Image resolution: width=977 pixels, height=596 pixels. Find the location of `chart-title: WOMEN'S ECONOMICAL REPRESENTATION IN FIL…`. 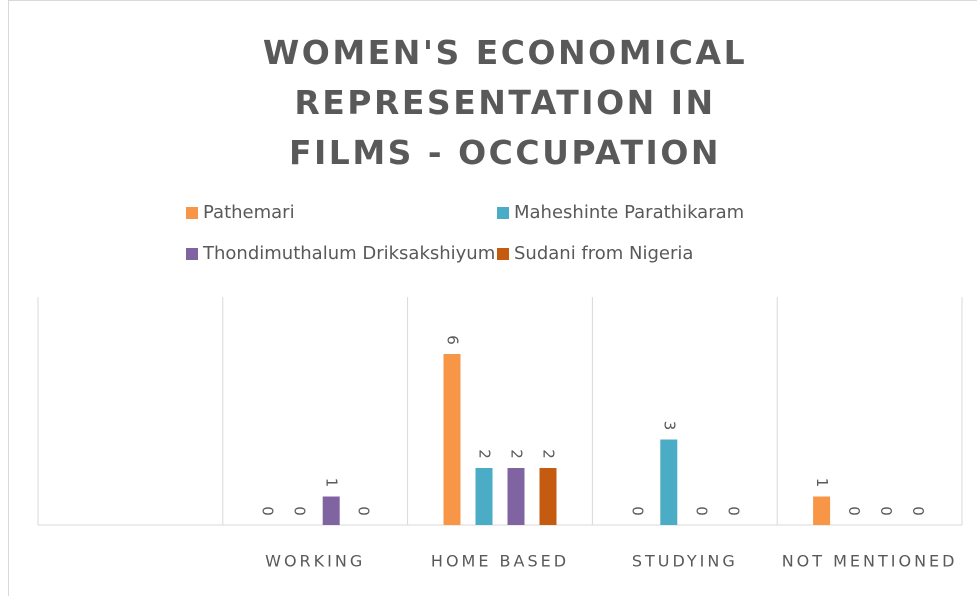

chart-title: WOMEN'S ECONOMICAL REPRESENTATION IN FIL… is located at coordinates (505, 102).